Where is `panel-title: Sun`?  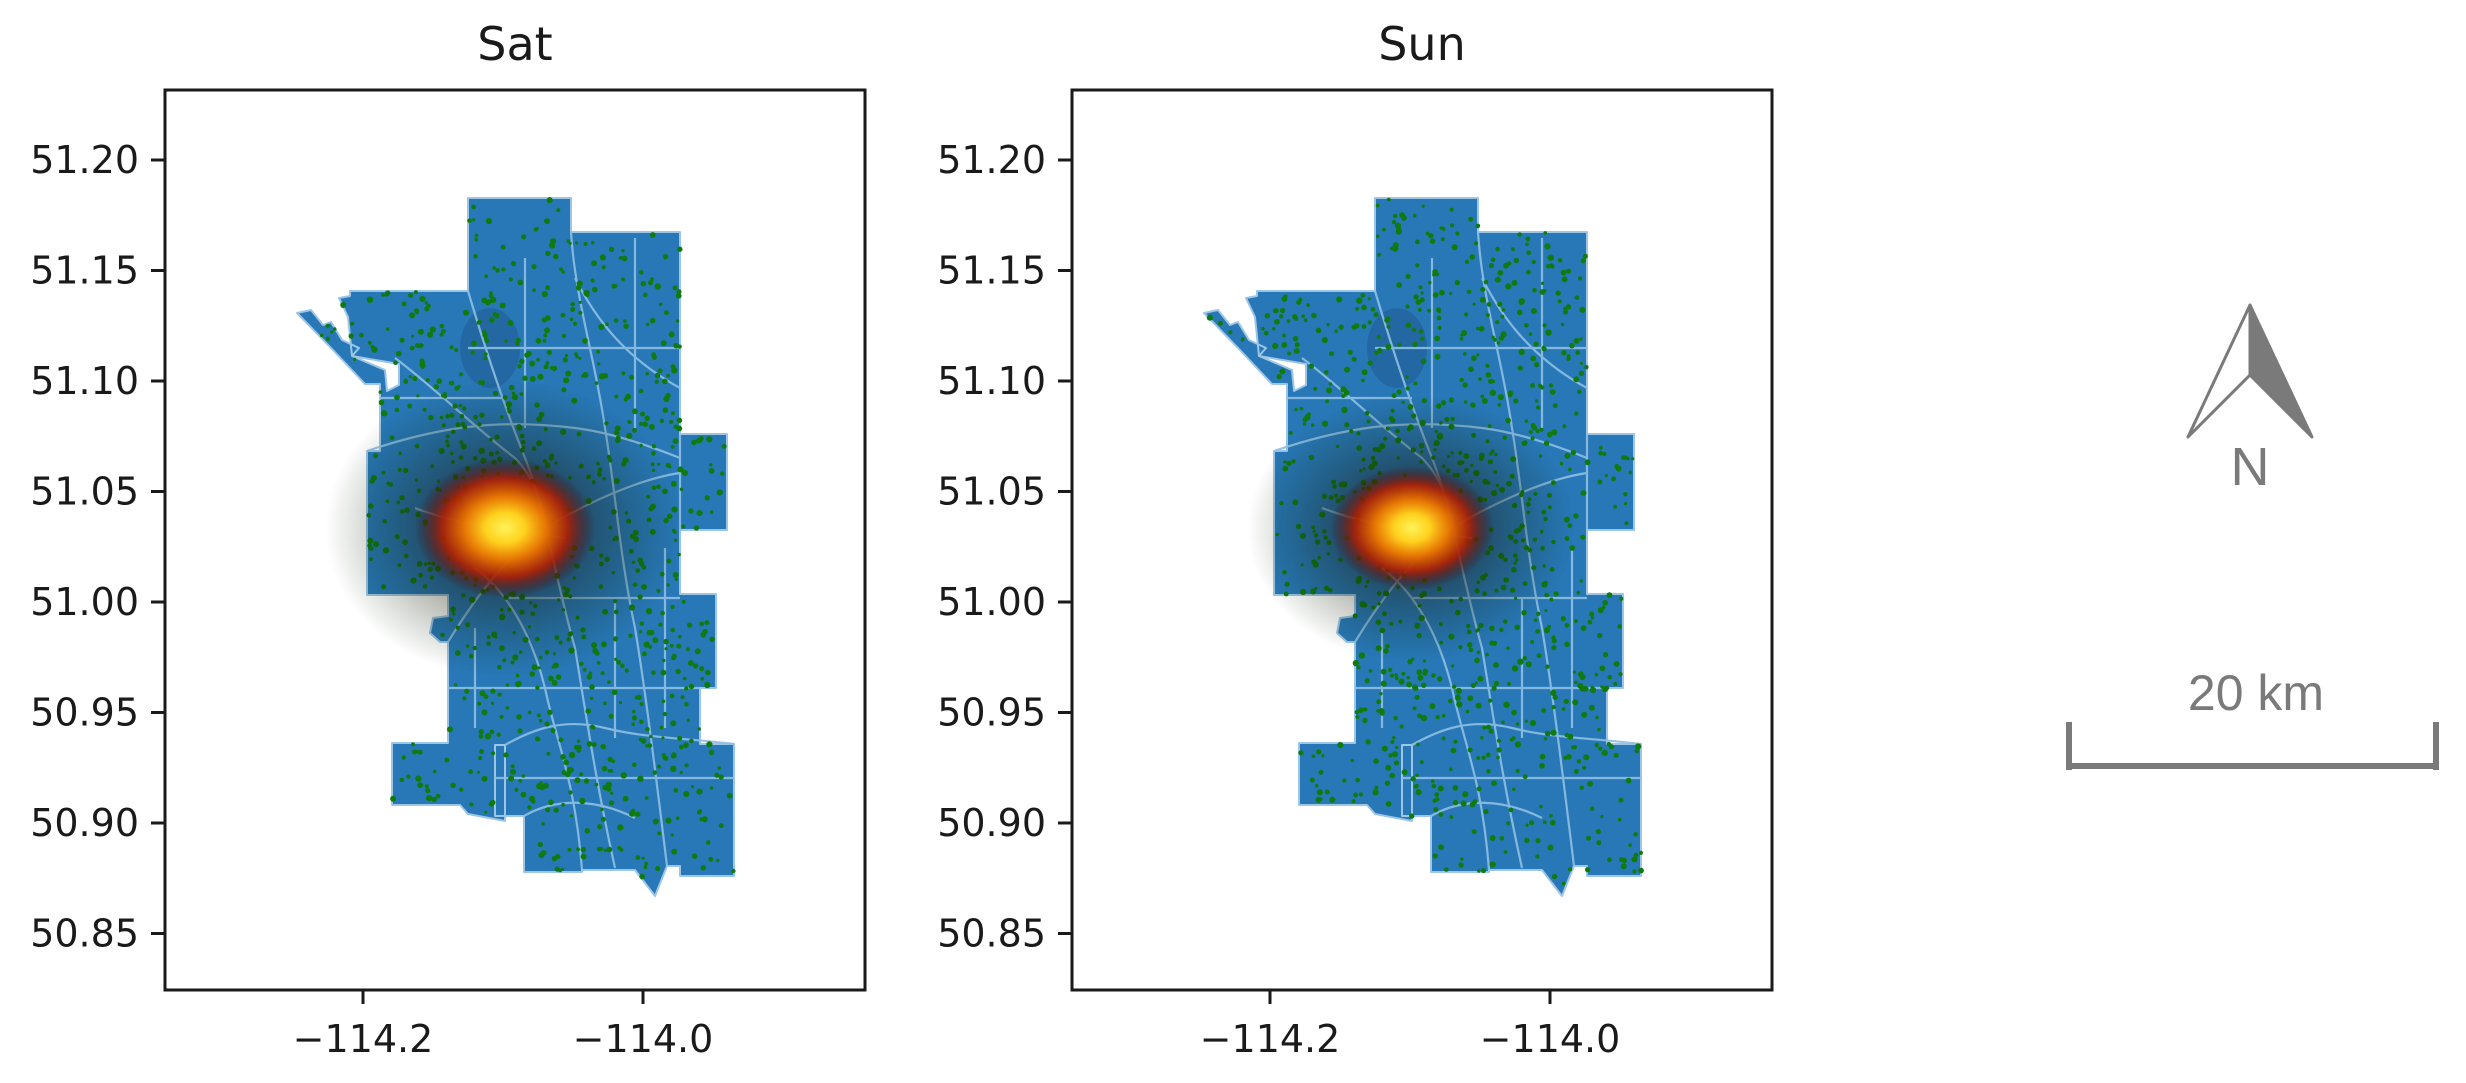
panel-title: Sun is located at coordinates (1422, 44).